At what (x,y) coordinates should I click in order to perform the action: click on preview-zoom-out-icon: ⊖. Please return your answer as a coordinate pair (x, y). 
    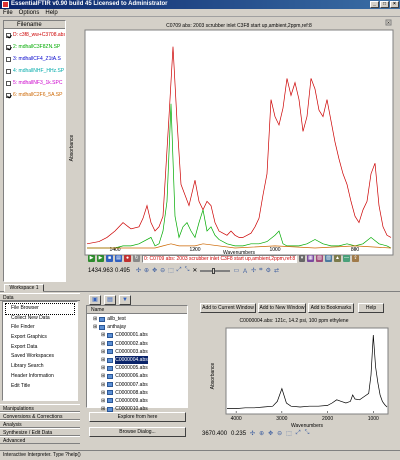
    Looking at the image, I should click on (280, 434).